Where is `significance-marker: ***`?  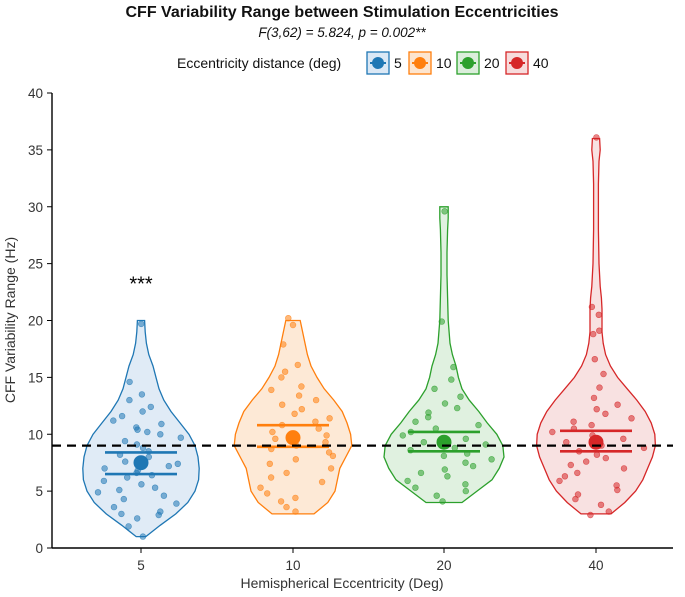 significance-marker: *** is located at coordinates (141, 285).